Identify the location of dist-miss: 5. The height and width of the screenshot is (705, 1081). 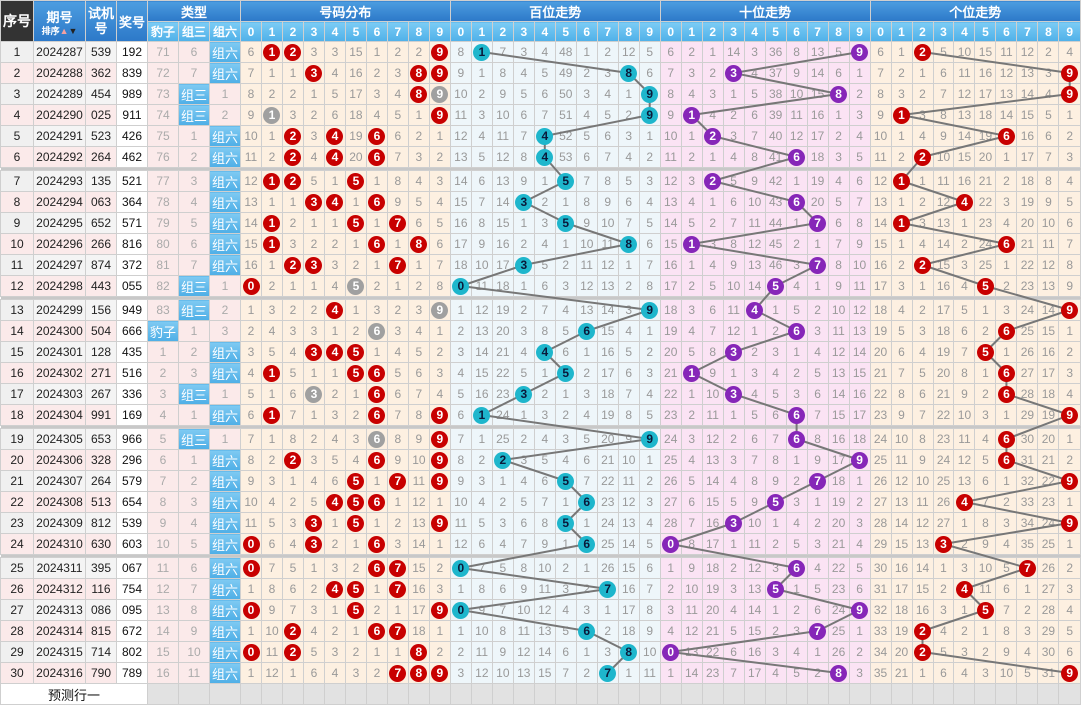
(397, 115).